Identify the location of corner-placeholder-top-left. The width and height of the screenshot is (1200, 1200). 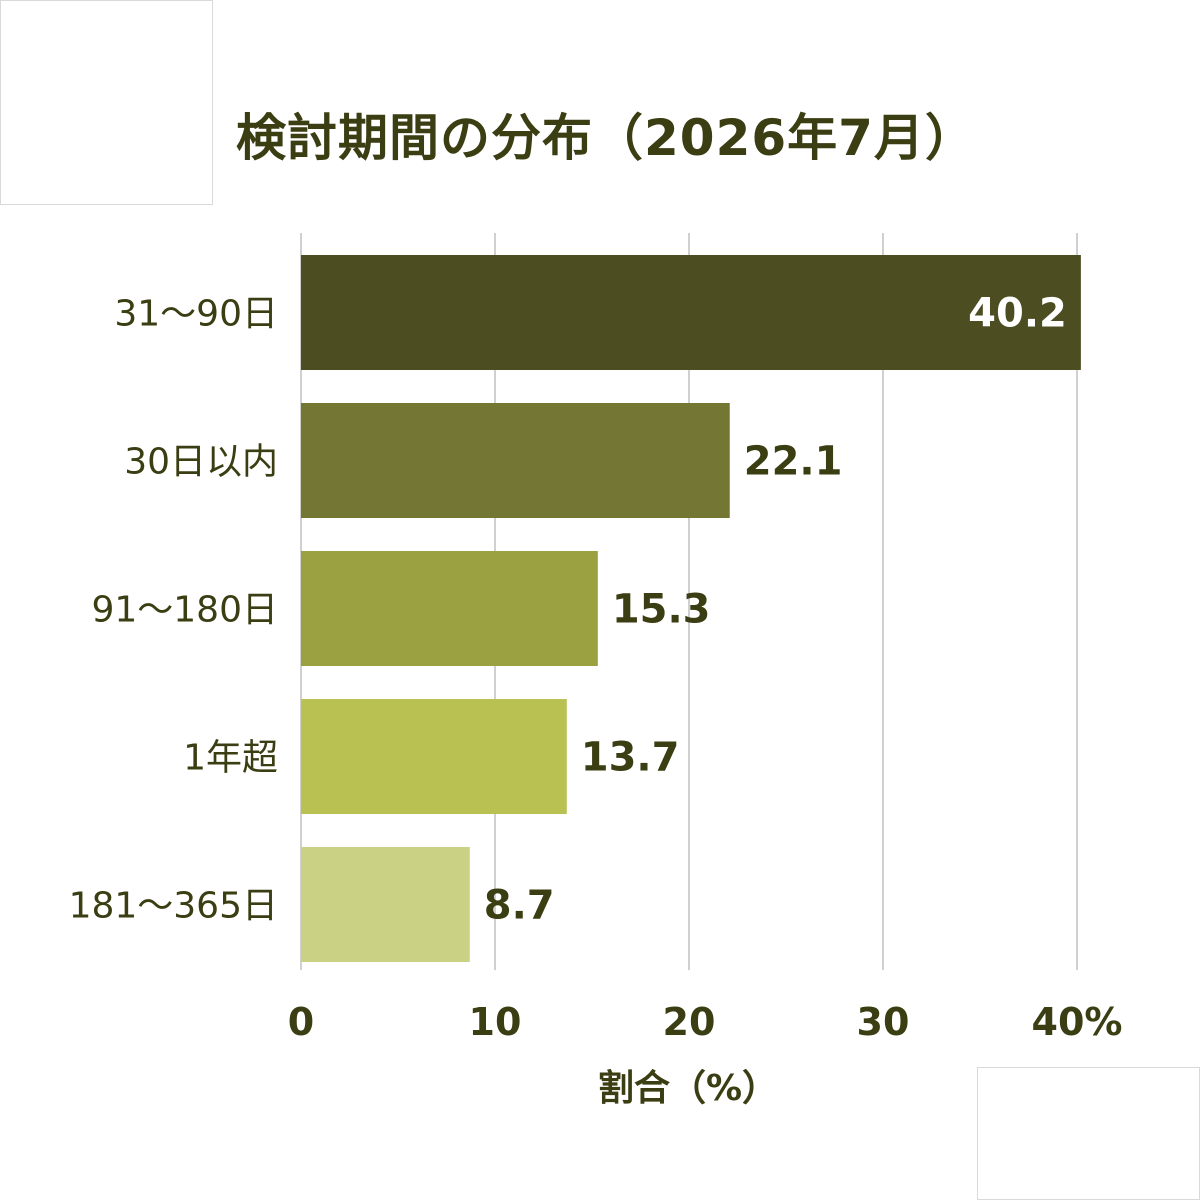
(106, 102).